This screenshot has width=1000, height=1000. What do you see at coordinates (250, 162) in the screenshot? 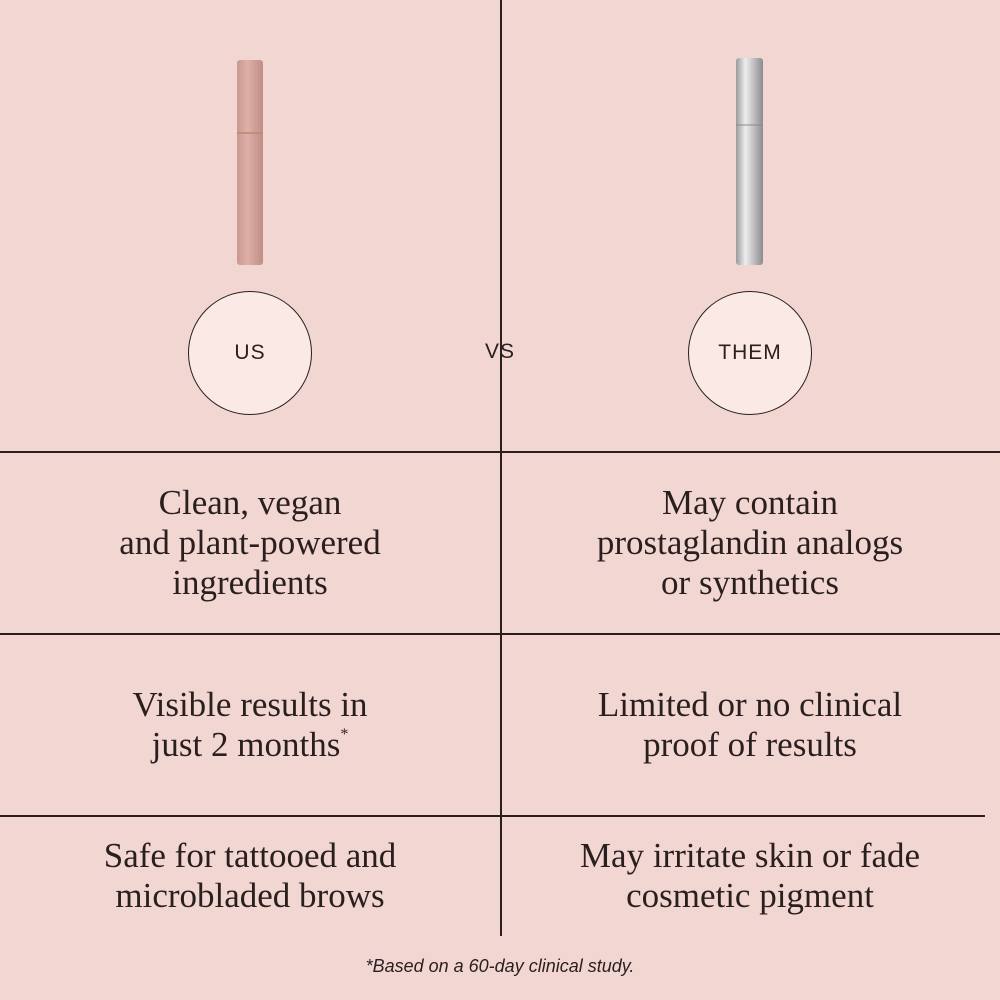
I see `our-product` at bounding box center [250, 162].